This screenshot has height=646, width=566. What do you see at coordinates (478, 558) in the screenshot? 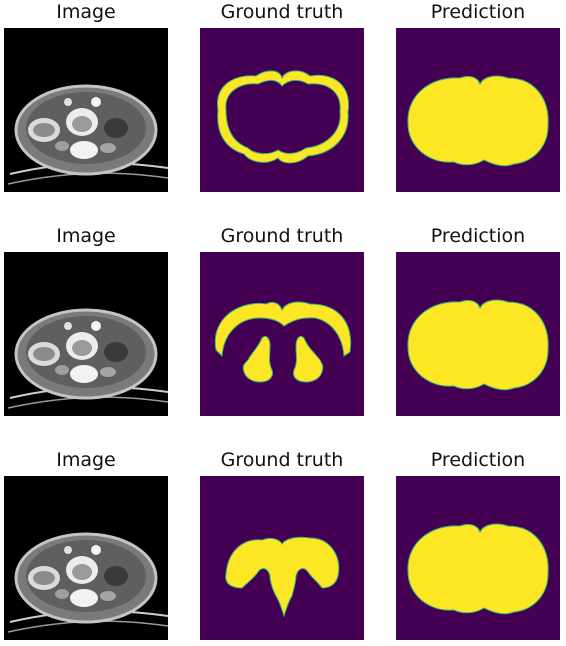
I see `row3-prediction-mask` at bounding box center [478, 558].